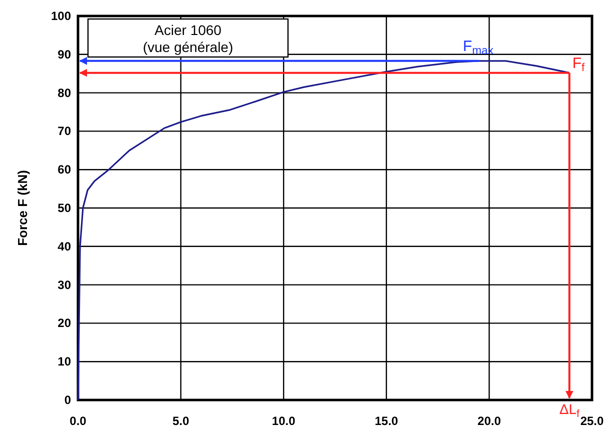 The width and height of the screenshot is (615, 432). Describe the element at coordinates (65, 246) in the screenshot. I see `y-tick-label: 40` at that location.